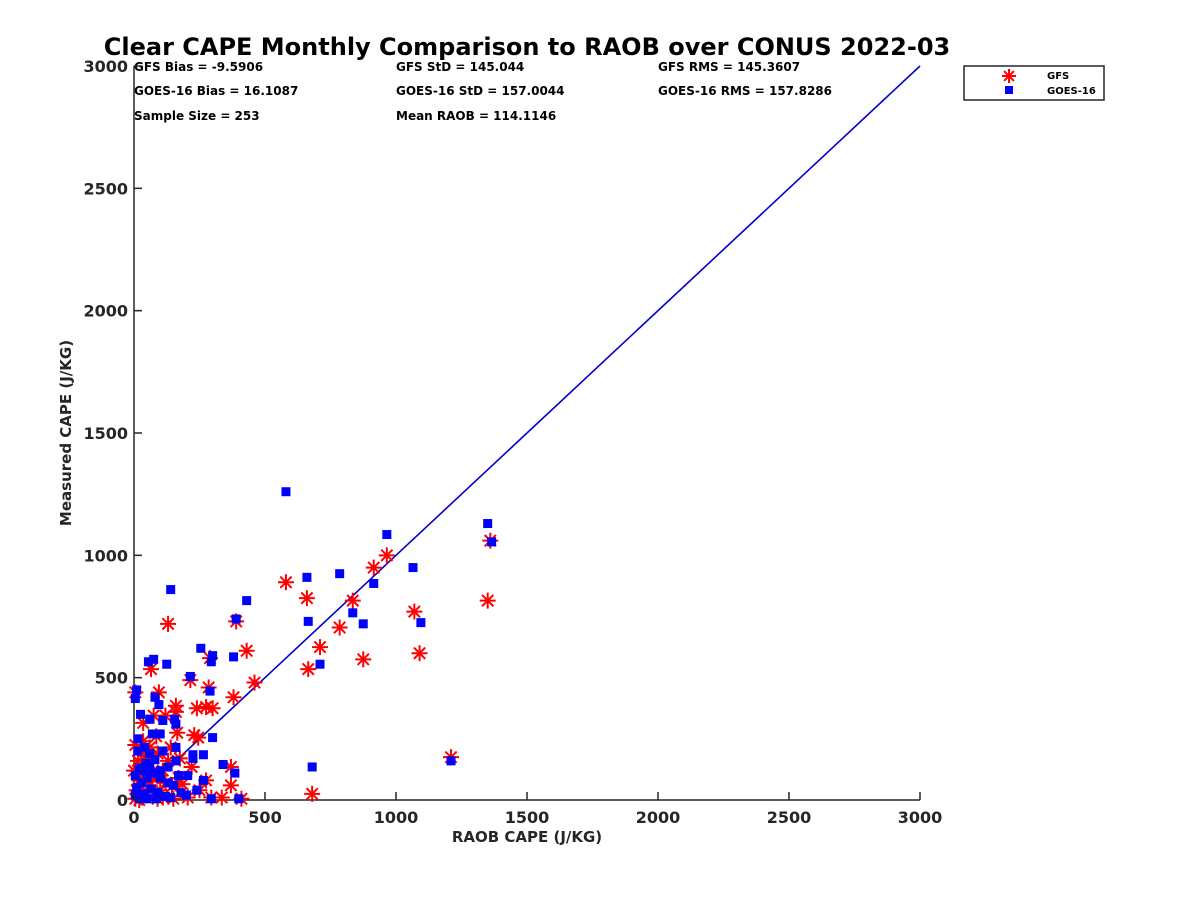 The image size is (1200, 900). I want to click on legend-gfs-asterisk, so click(1009, 76).